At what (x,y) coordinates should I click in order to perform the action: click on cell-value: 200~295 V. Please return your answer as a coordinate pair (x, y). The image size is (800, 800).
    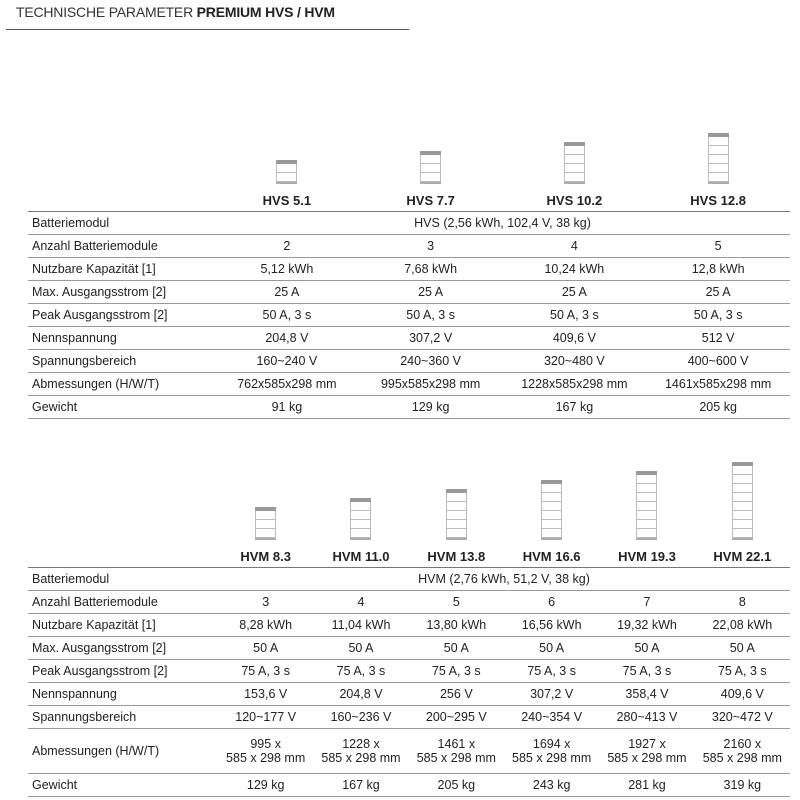
    Looking at the image, I should click on (456, 717).